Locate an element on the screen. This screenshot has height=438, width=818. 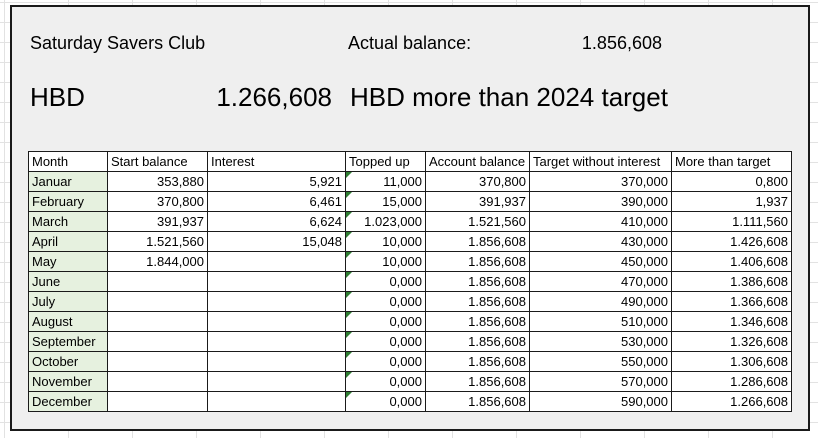
cell-month: August is located at coordinates (68, 321).